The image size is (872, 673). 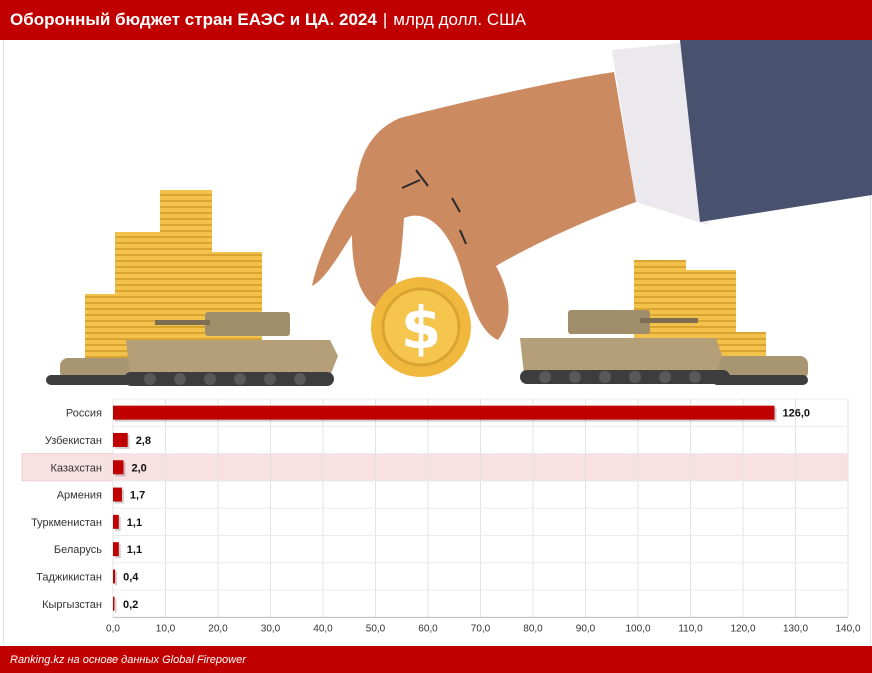 I want to click on x-tick-label: 110,0, so click(x=690, y=628).